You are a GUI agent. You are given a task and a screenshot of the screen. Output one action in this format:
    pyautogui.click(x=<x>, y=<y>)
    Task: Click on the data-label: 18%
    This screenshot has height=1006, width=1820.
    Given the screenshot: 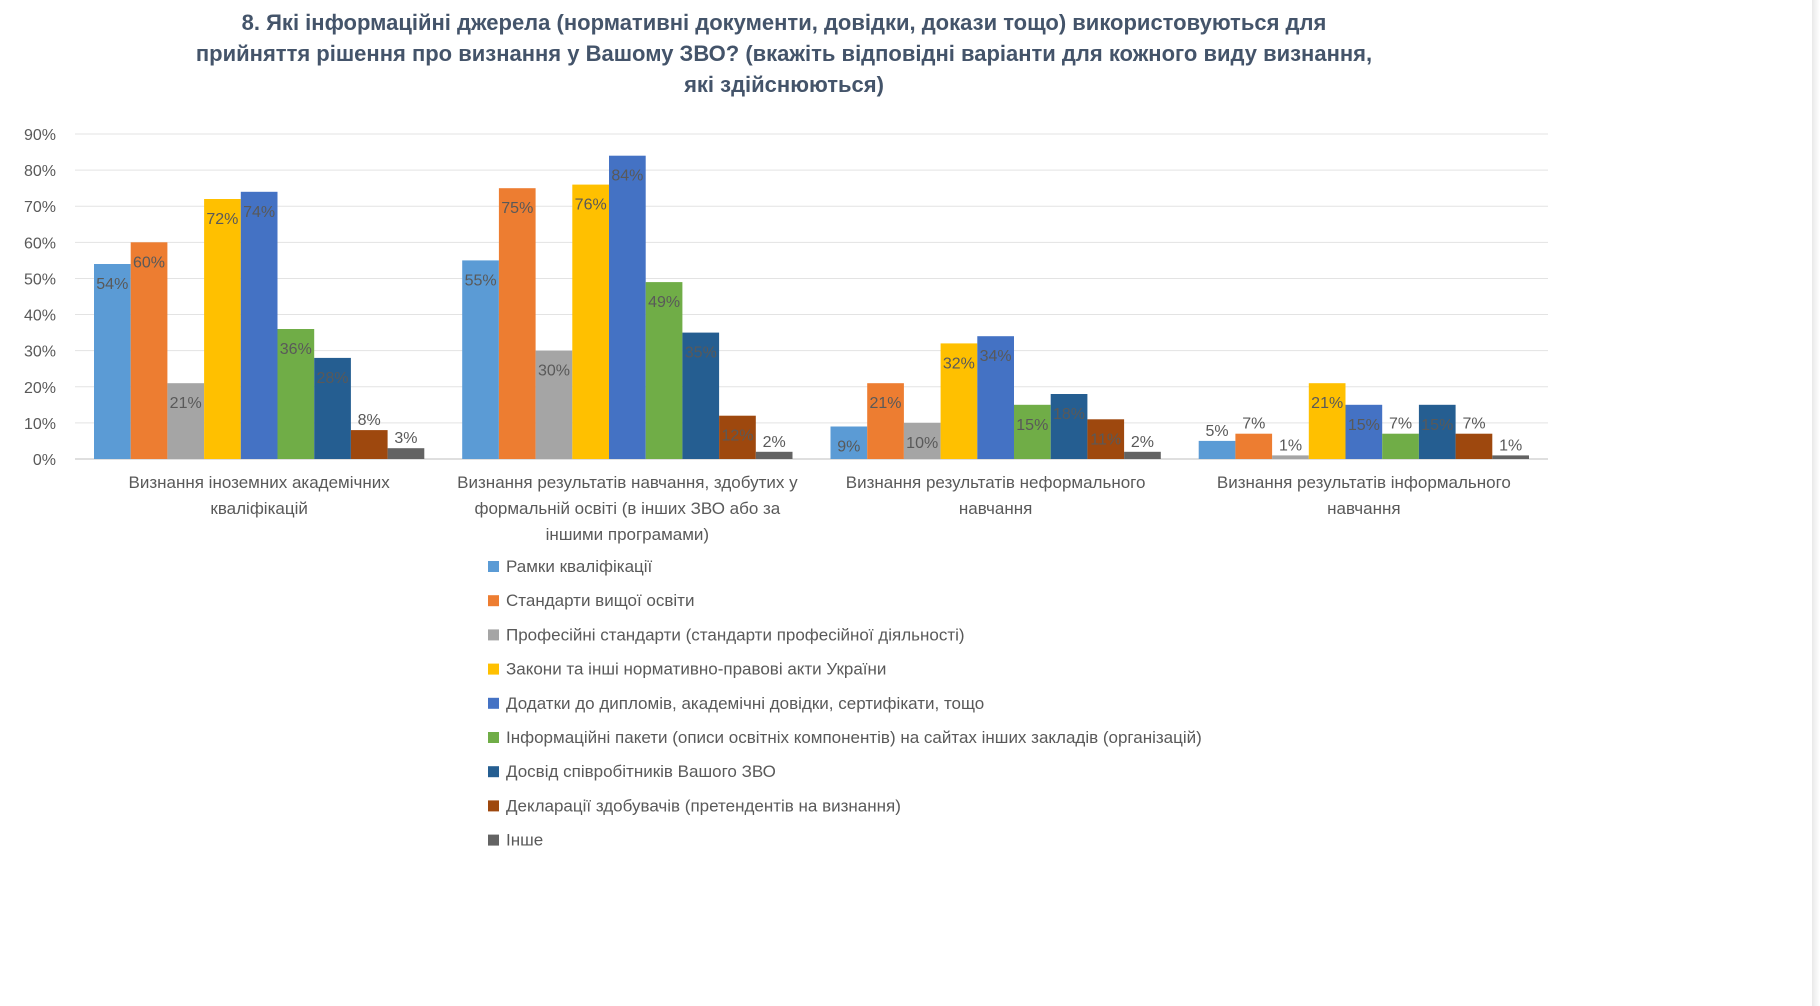 What is the action you would take?
    pyautogui.click(x=1069, y=414)
    